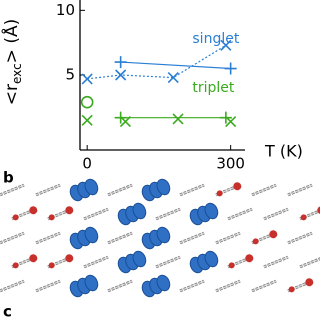 The image size is (320, 320). What do you see at coordinates (17, 73) in the screenshot?
I see `y-axis-label-part: exc` at bounding box center [17, 73].